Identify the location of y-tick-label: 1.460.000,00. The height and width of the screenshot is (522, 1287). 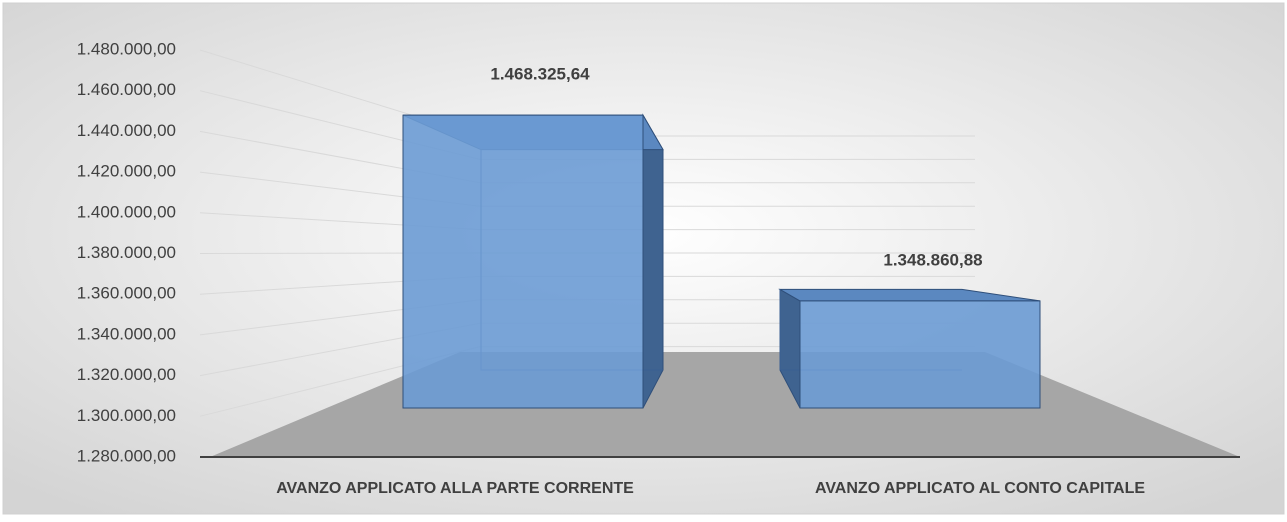
(126, 89).